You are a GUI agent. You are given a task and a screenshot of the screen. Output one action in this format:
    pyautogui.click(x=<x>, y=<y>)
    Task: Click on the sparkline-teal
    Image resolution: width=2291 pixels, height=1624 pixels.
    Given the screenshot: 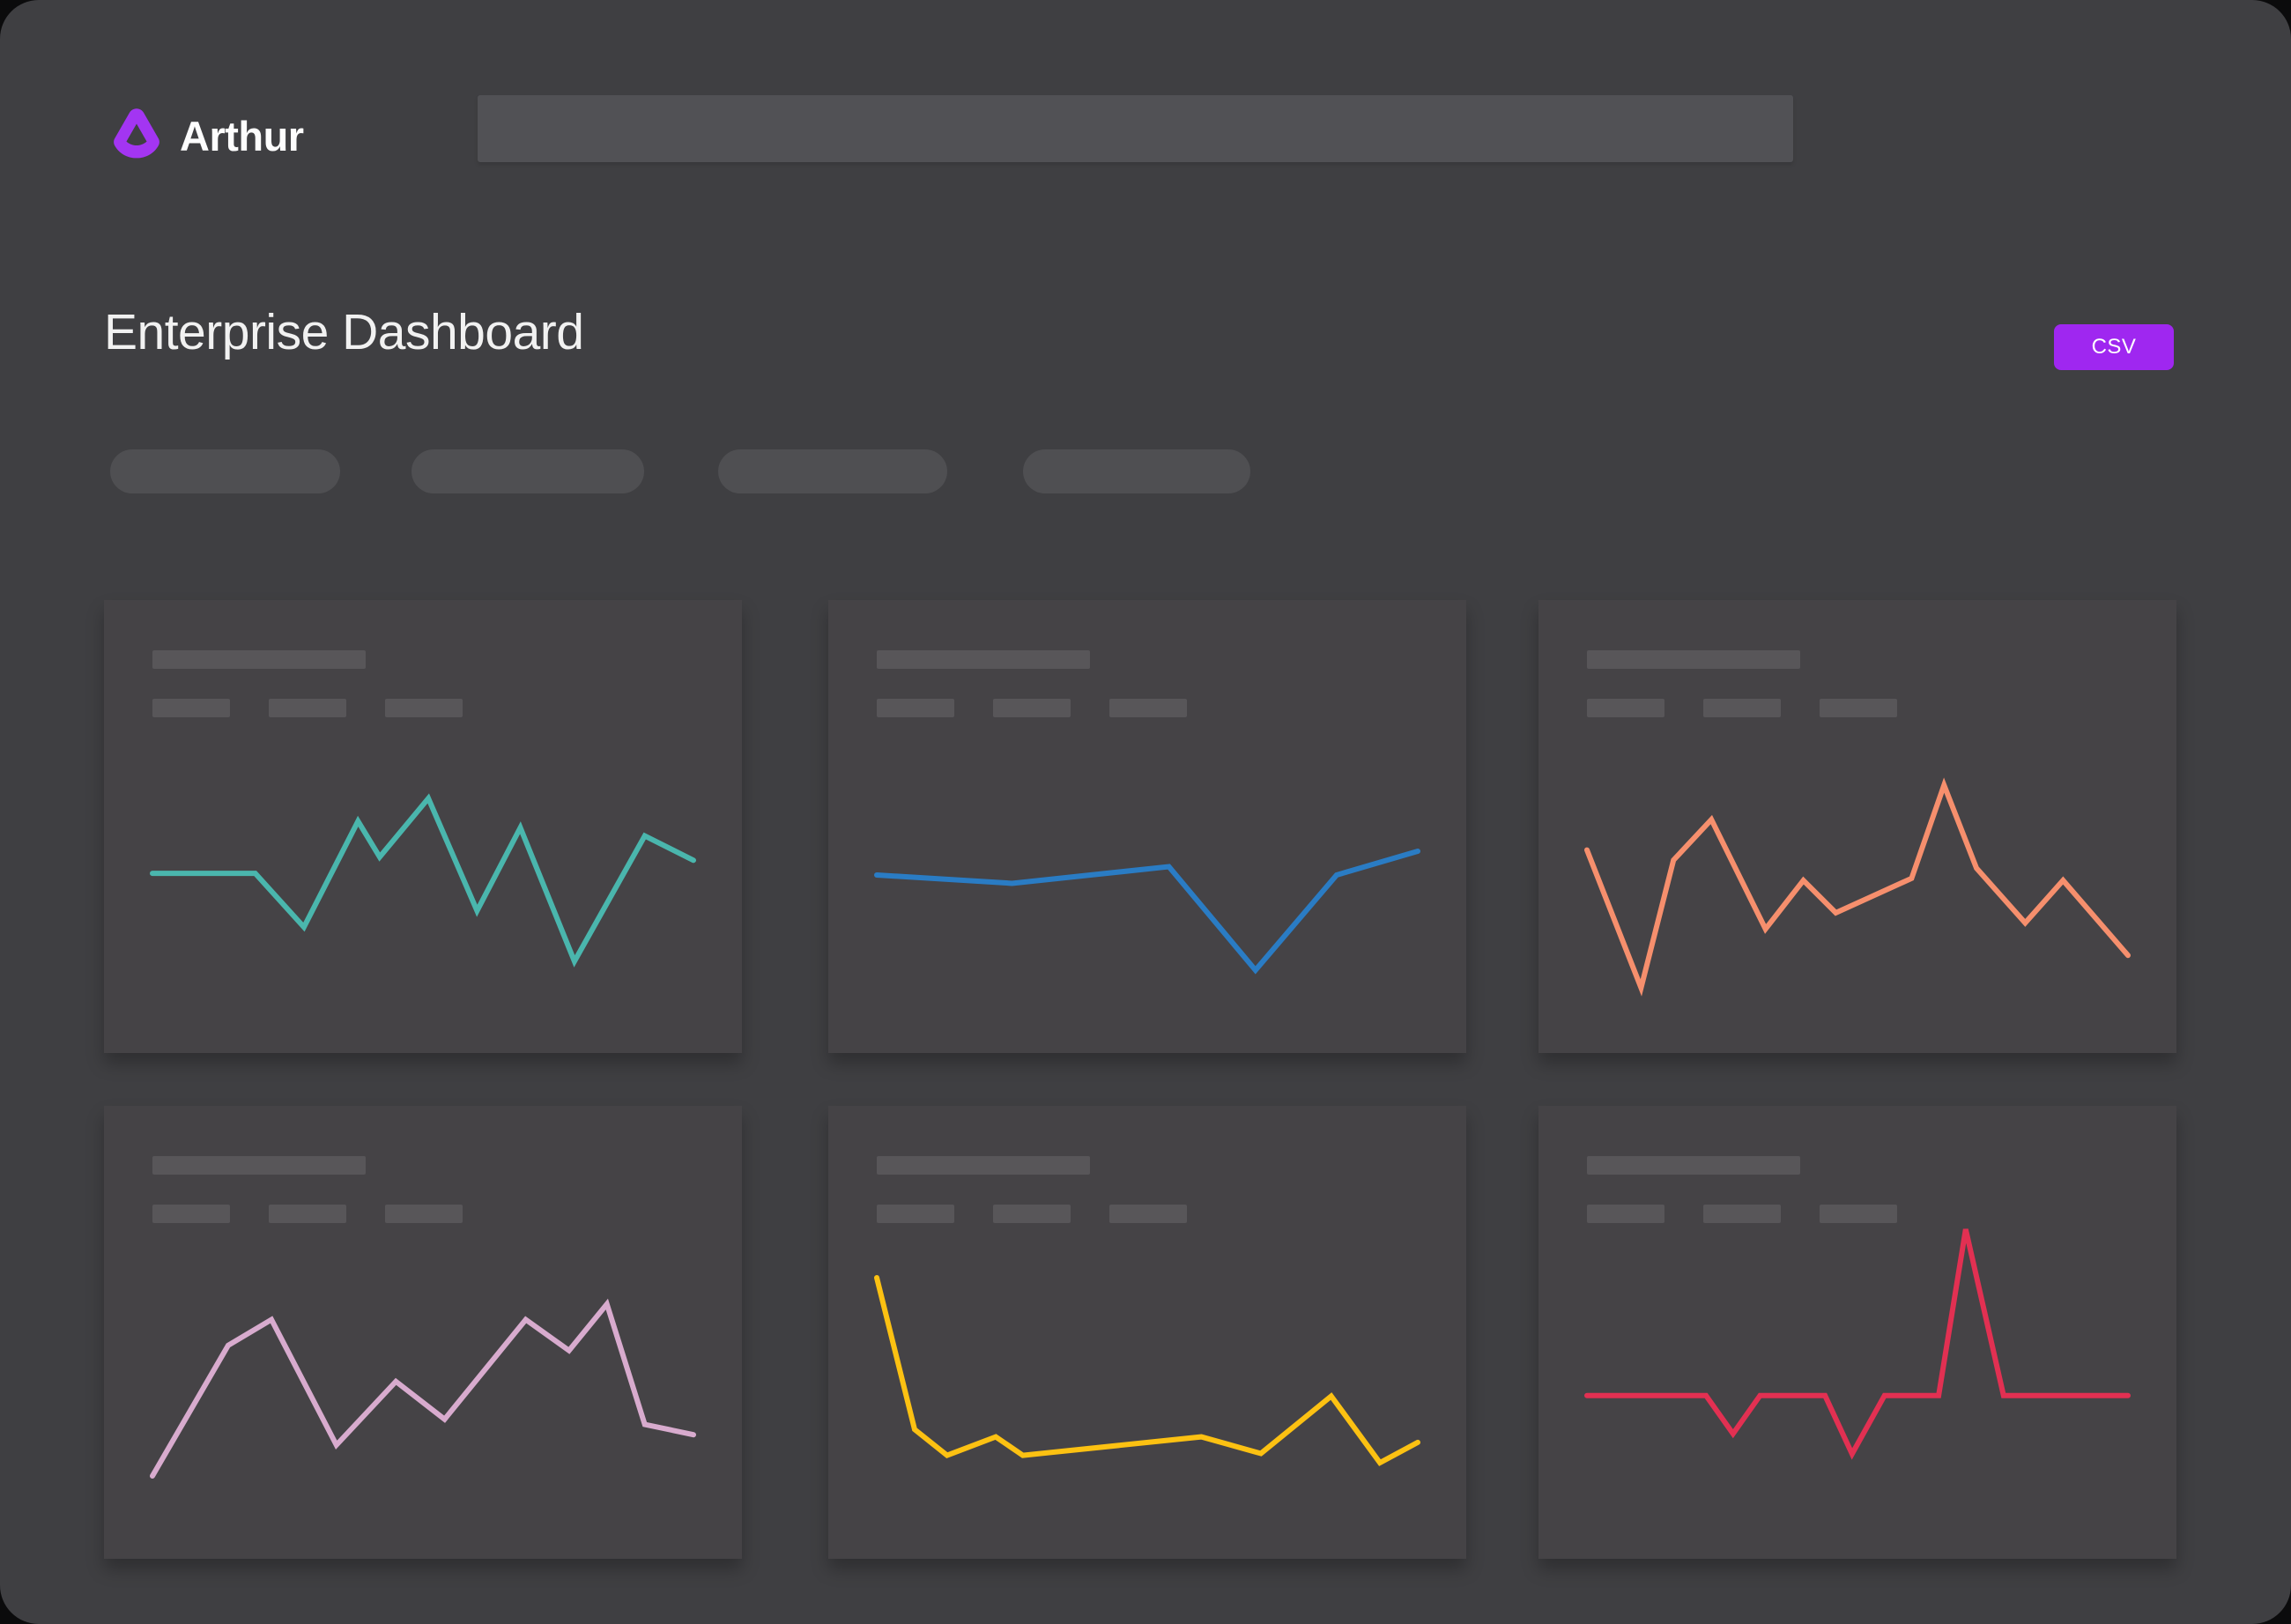 What is the action you would take?
    pyautogui.click(x=423, y=879)
    